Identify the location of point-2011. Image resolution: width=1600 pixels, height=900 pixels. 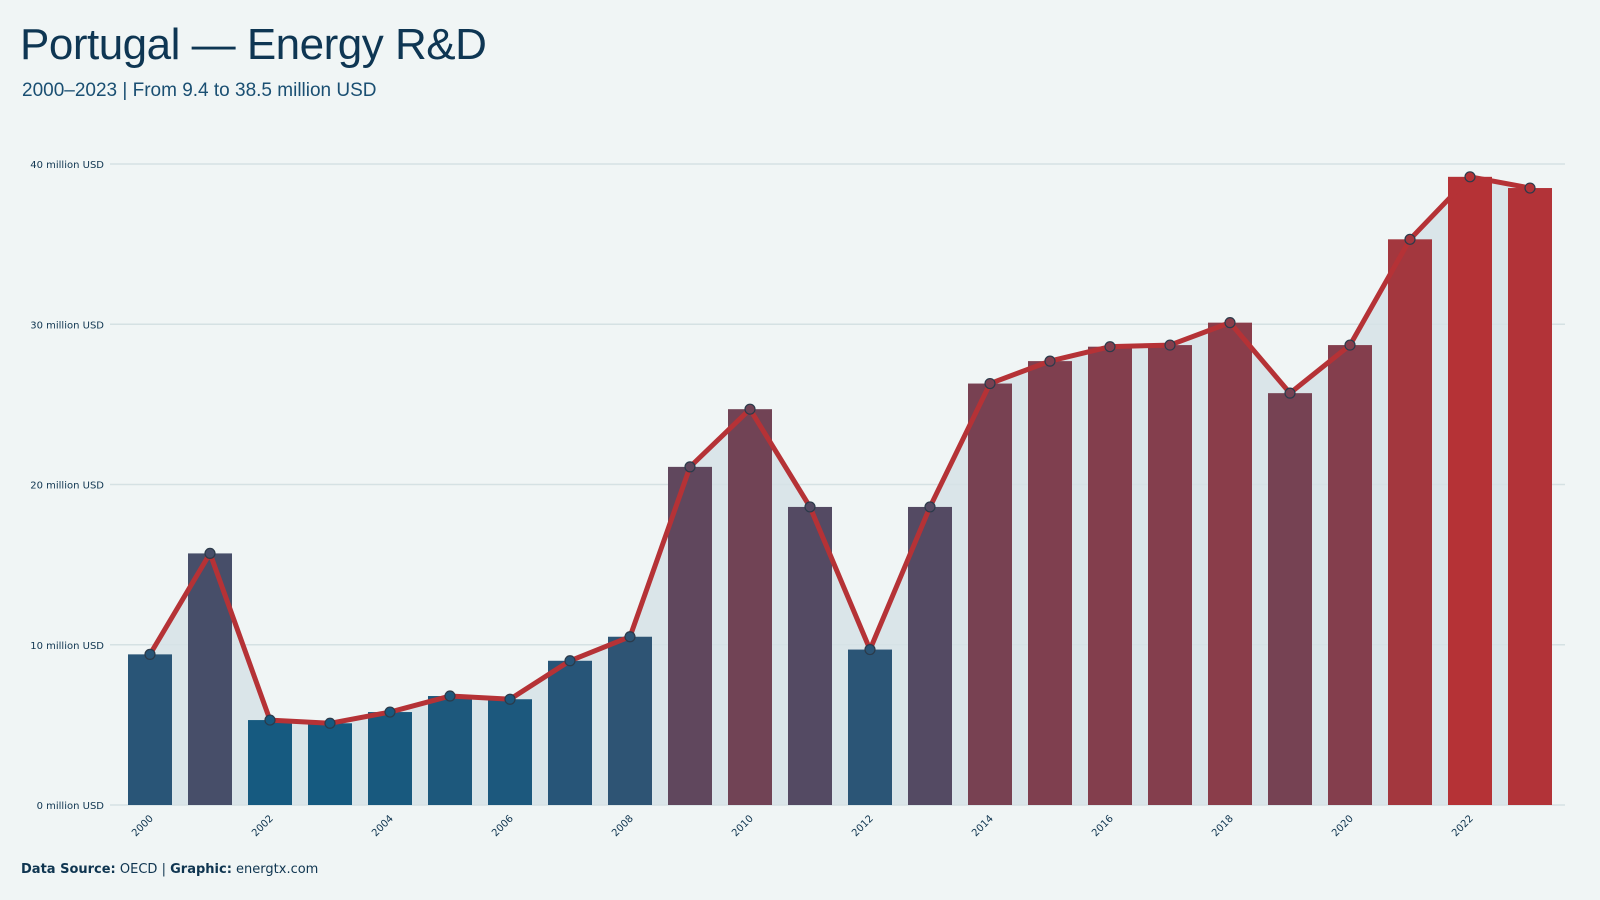
(810, 507).